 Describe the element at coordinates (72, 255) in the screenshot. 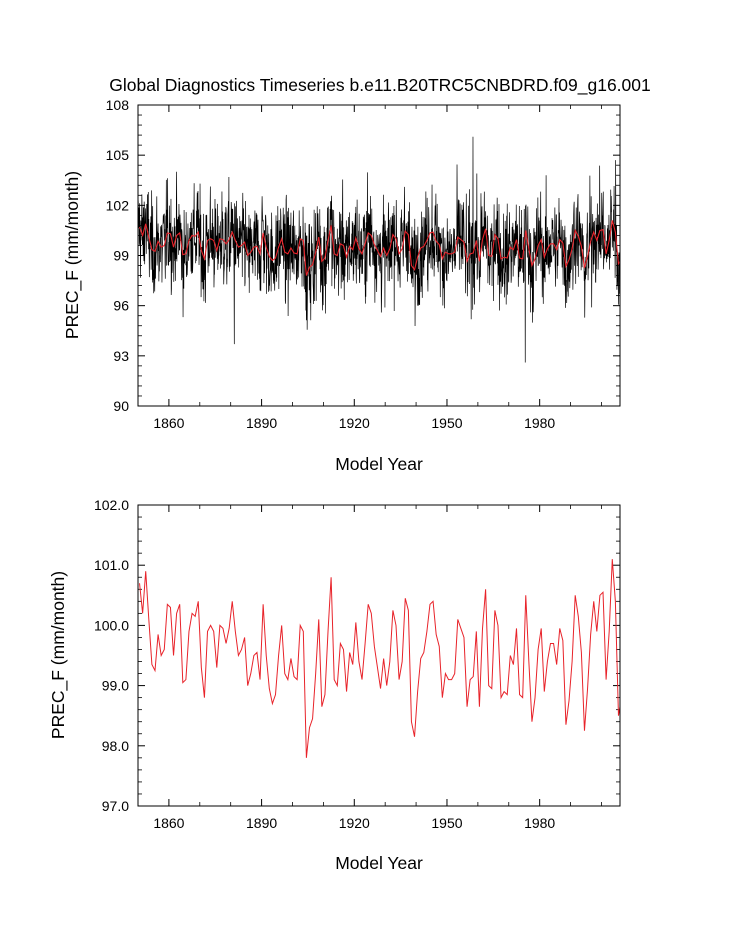

I see `monthly-y-axis-label: PREC_F (mm/month)` at that location.